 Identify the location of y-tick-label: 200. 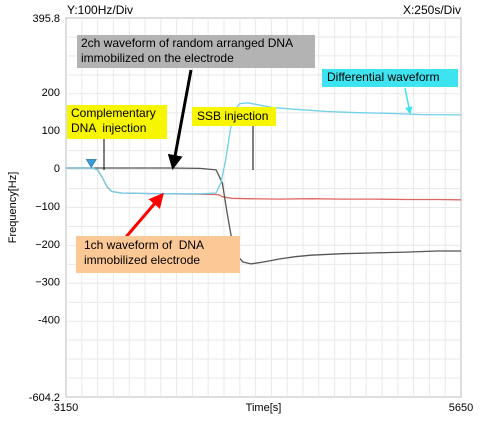
(51, 93).